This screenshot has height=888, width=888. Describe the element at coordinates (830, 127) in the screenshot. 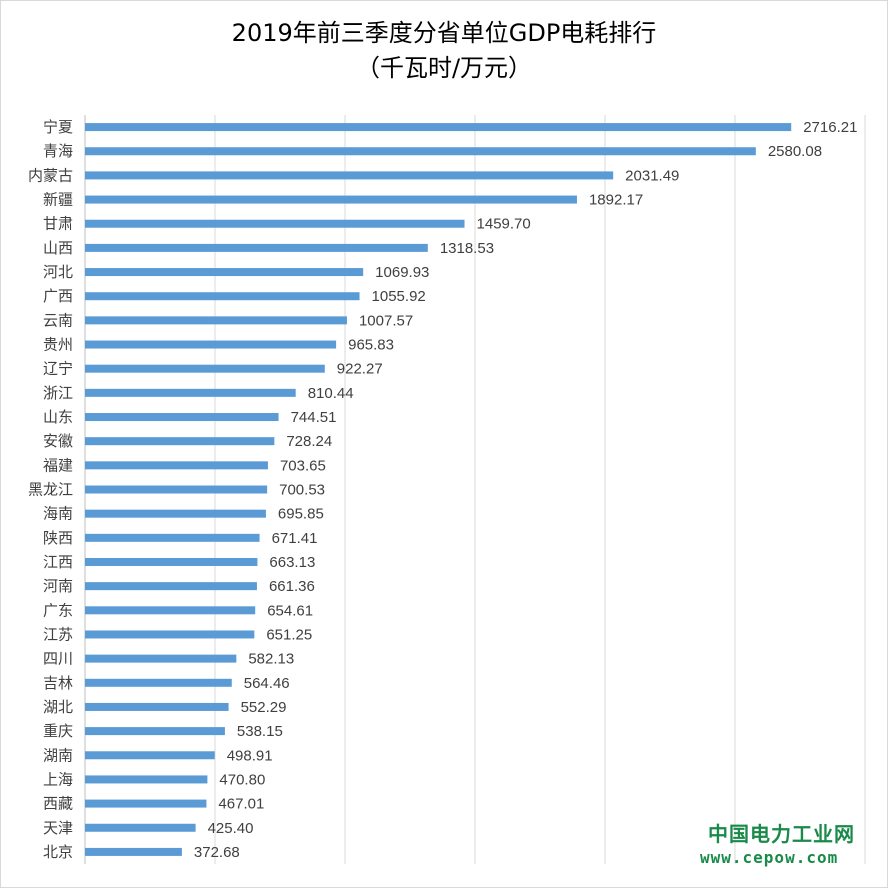

I see `data-label: 2716.21` at that location.